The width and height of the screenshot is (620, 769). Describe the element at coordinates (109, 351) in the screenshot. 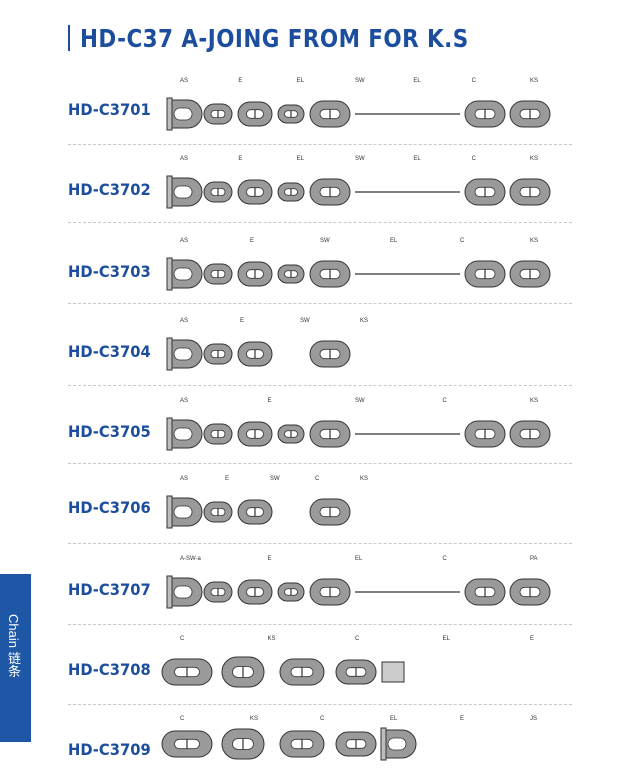

I see `model-label: HD-C3704` at that location.